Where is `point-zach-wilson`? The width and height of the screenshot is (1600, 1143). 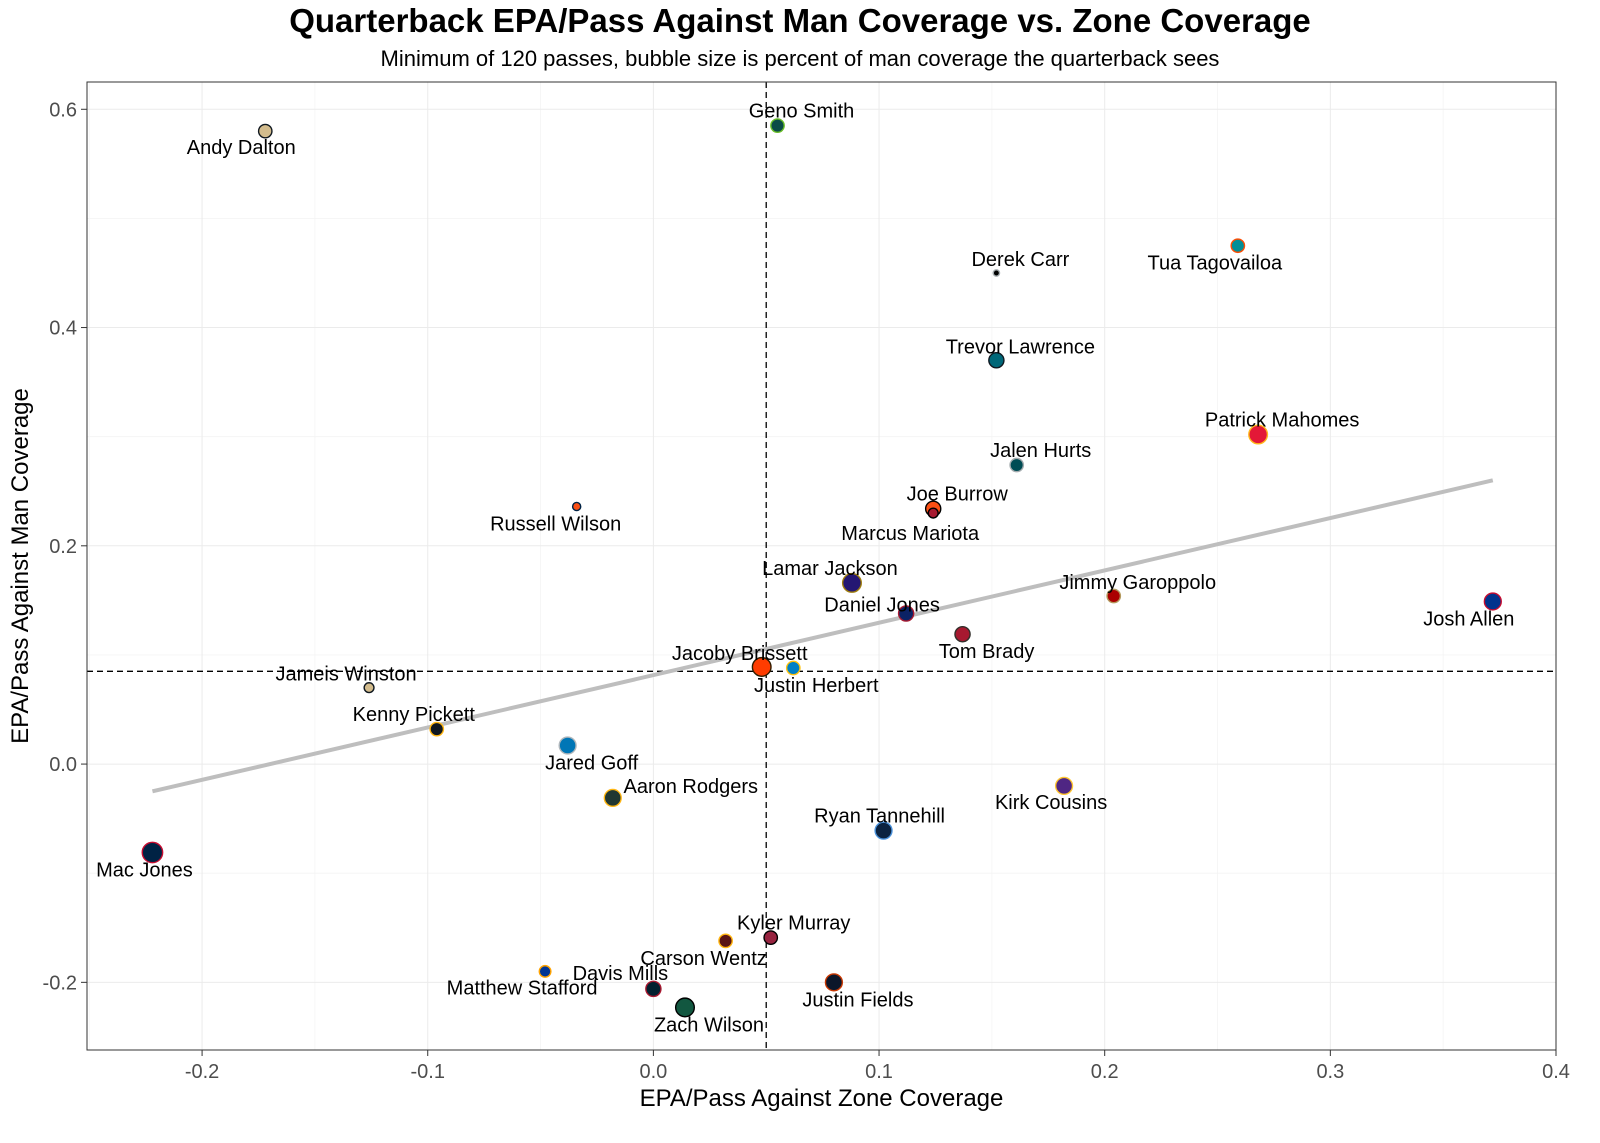 point-zach-wilson is located at coordinates (685, 1007).